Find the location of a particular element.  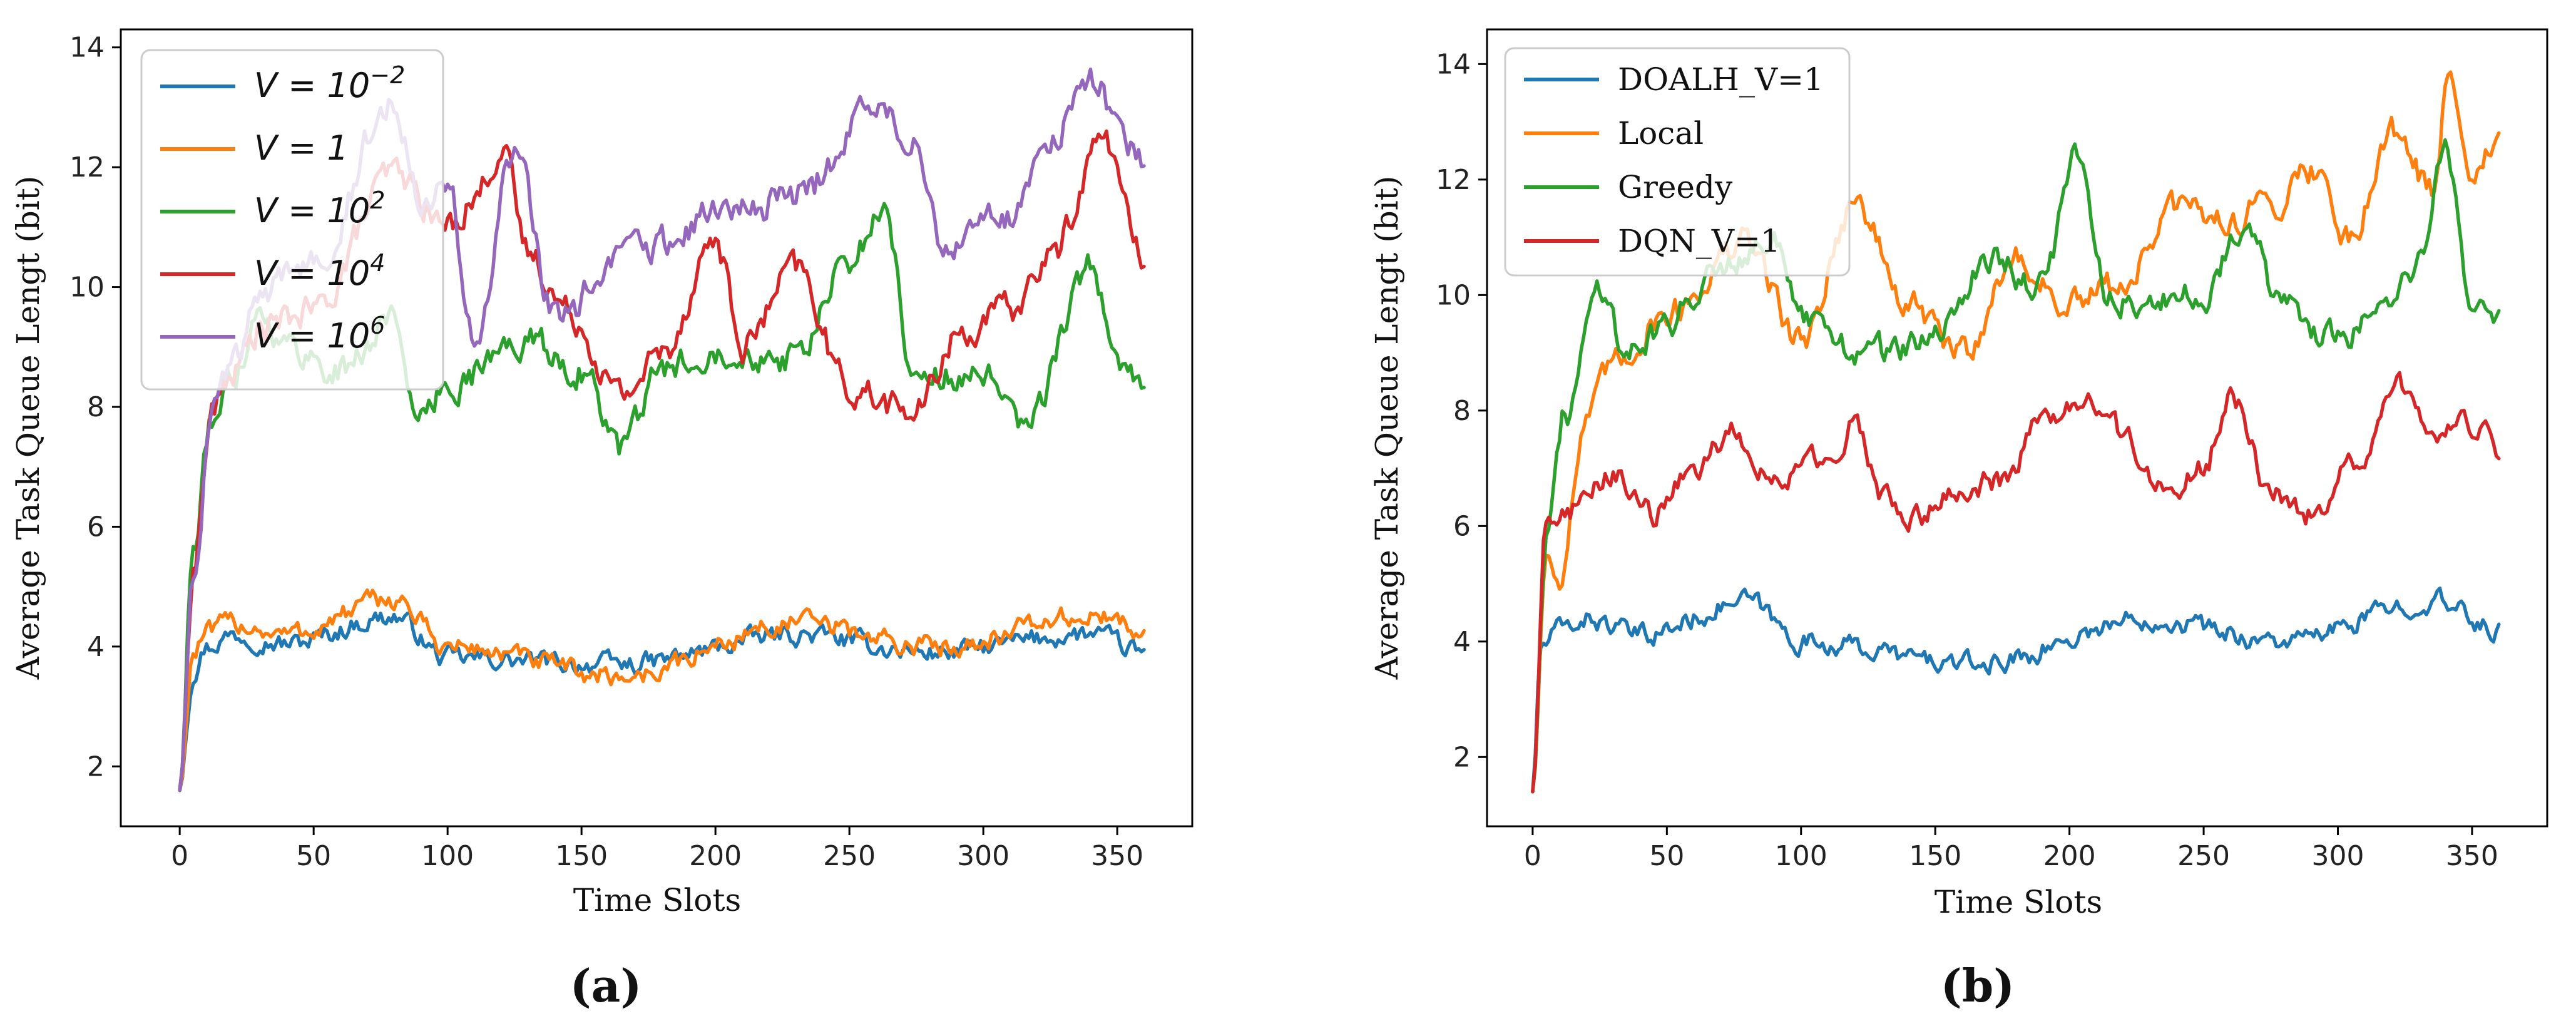

panel-b-caption-letter: b is located at coordinates (1977, 985).